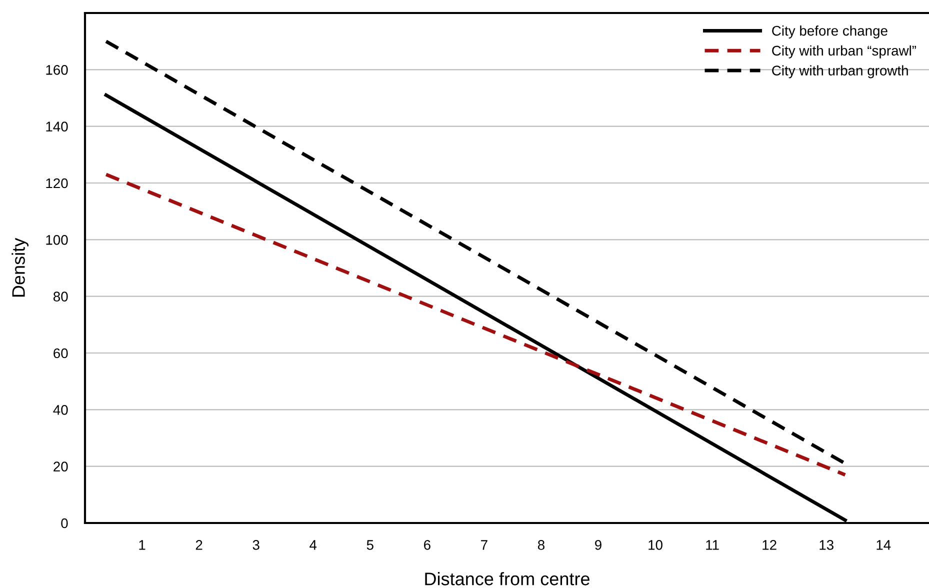 Image resolution: width=929 pixels, height=588 pixels. What do you see at coordinates (769, 545) in the screenshot?
I see `x-tick-label: 12` at bounding box center [769, 545].